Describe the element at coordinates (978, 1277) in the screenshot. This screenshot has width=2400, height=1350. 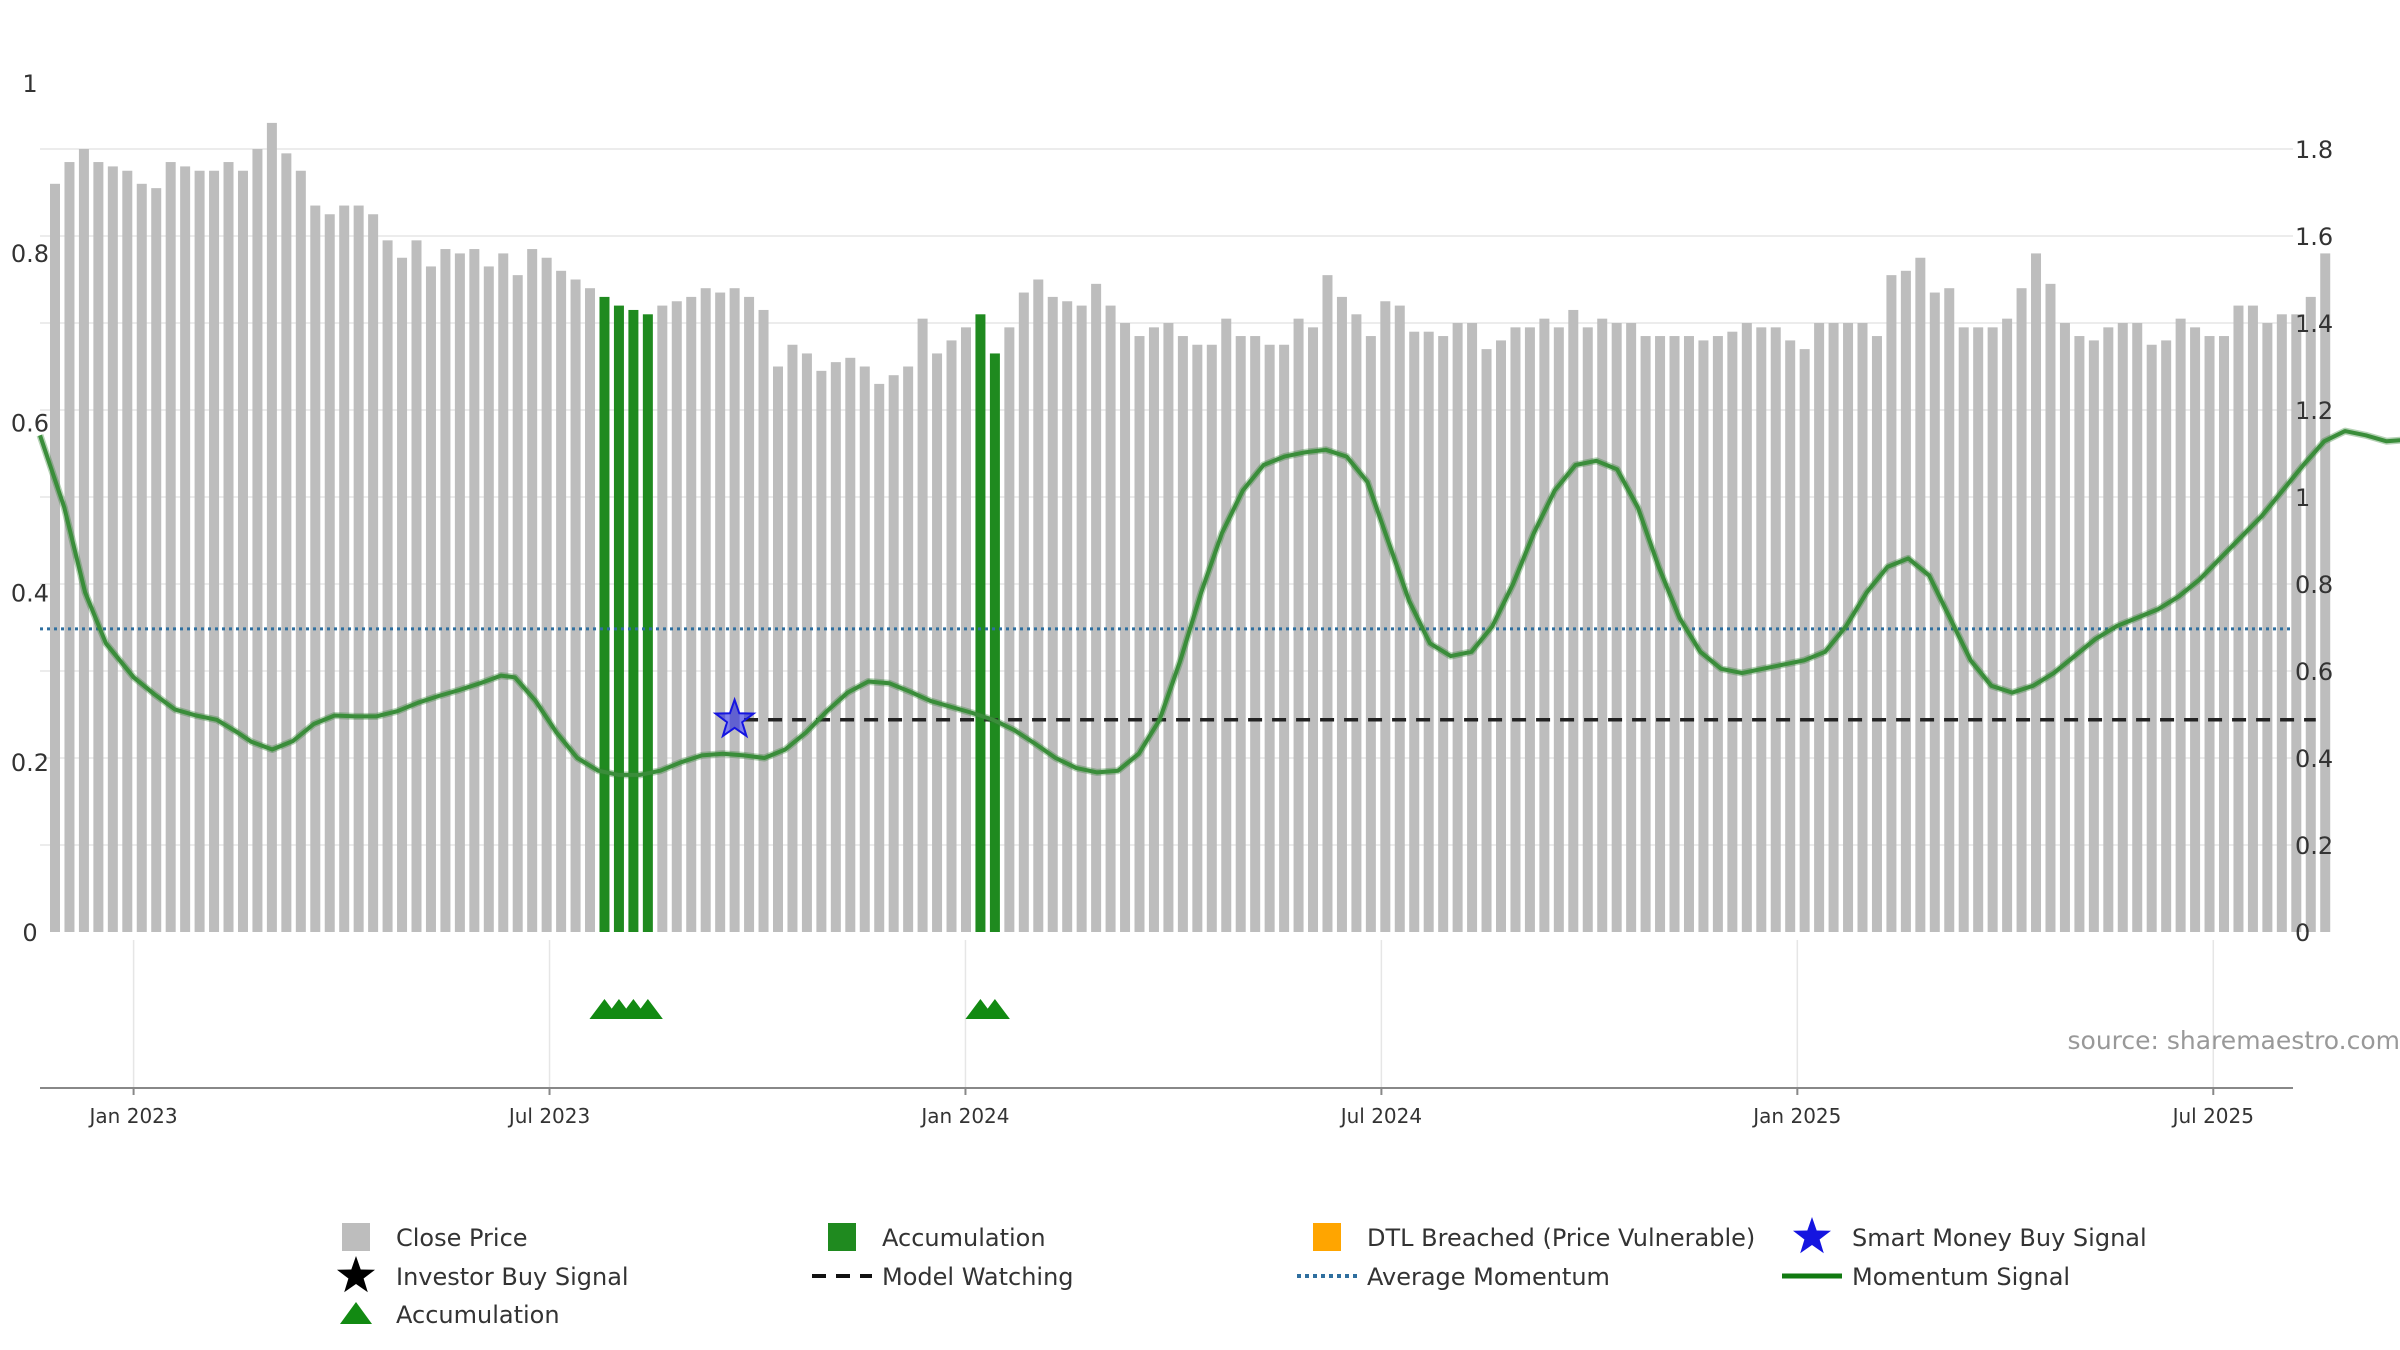
I see `legend-label: Model Watching` at that location.